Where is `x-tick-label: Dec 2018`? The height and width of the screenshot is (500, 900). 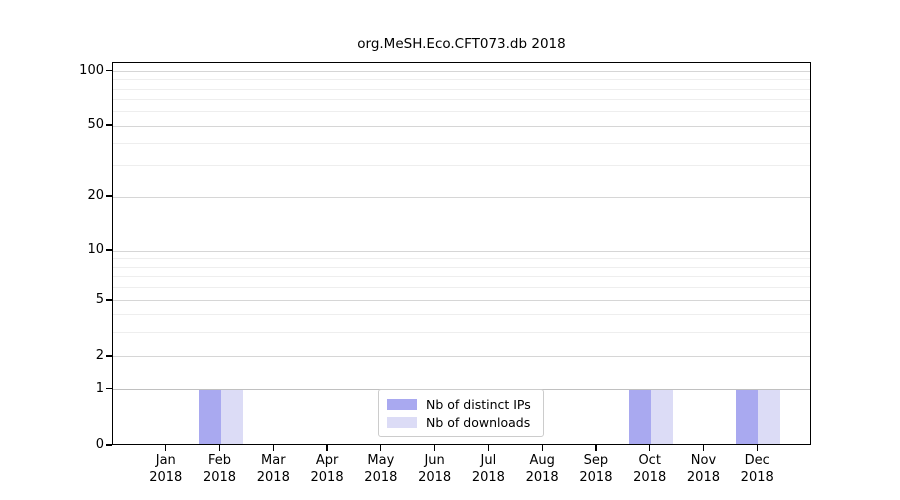
x-tick-label: Dec 2018 is located at coordinates (757, 469).